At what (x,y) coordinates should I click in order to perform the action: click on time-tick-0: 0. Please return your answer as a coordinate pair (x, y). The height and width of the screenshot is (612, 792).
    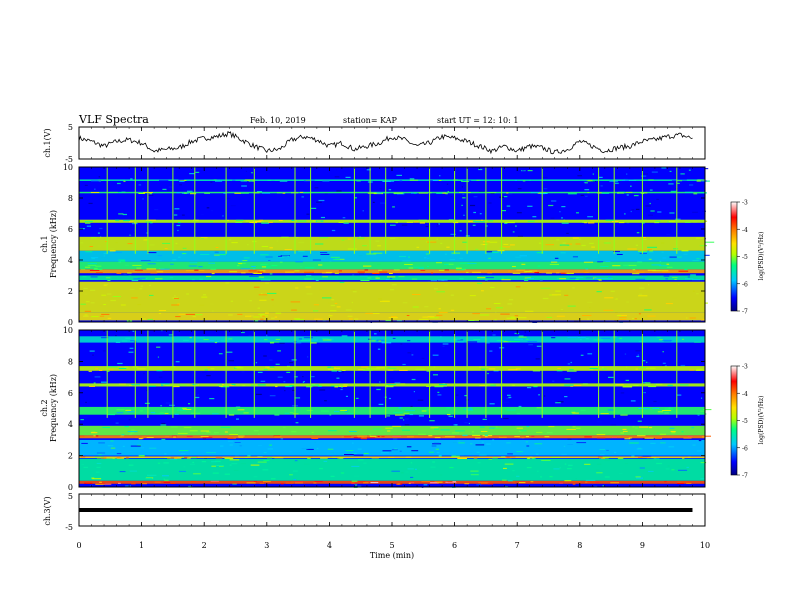
    Looking at the image, I should click on (78, 545).